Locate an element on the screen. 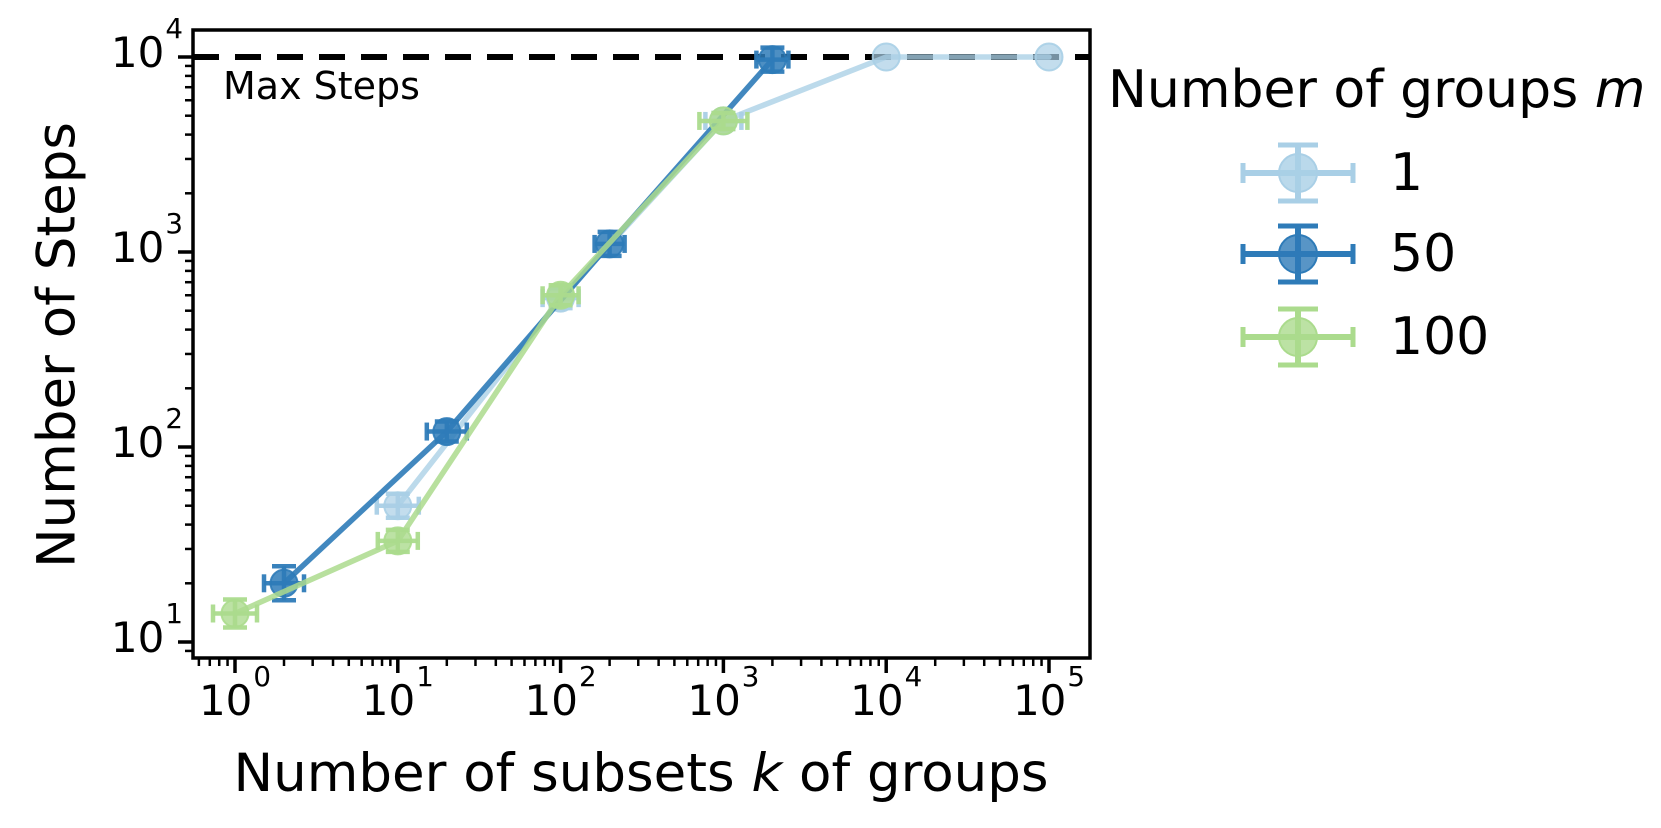 Image resolution: width=1661 pixels, height=828 pixels. y-tick-label: 10³ is located at coordinates (146, 239).